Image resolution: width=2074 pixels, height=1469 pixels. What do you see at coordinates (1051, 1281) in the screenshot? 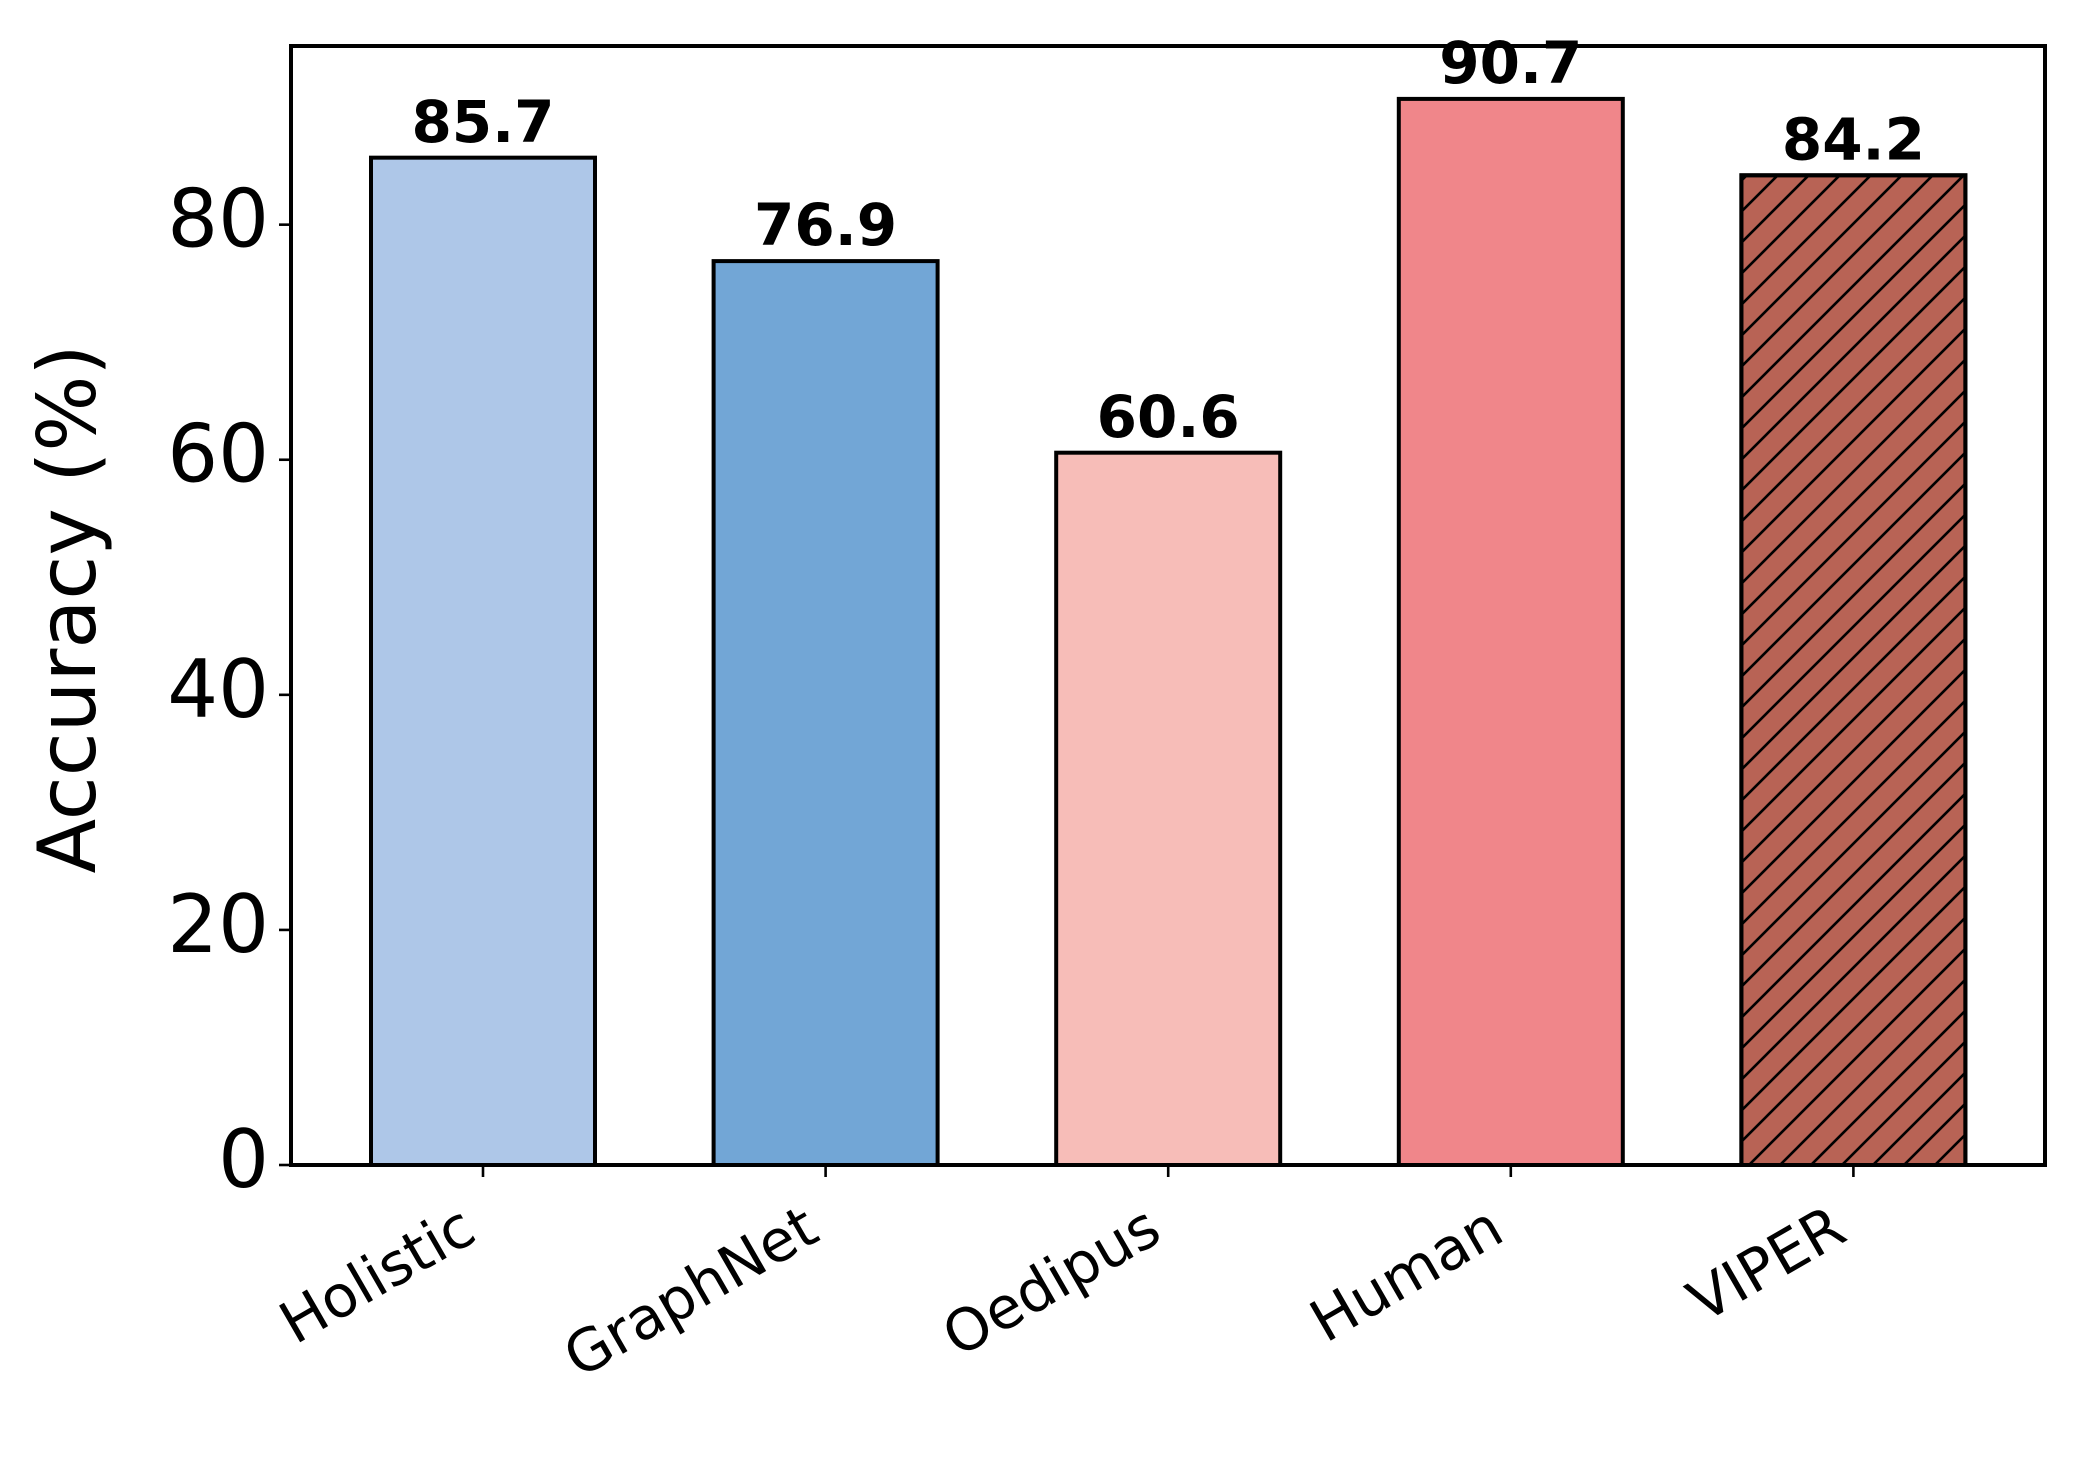
I see `x-tick-label: Oedipus` at bounding box center [1051, 1281].